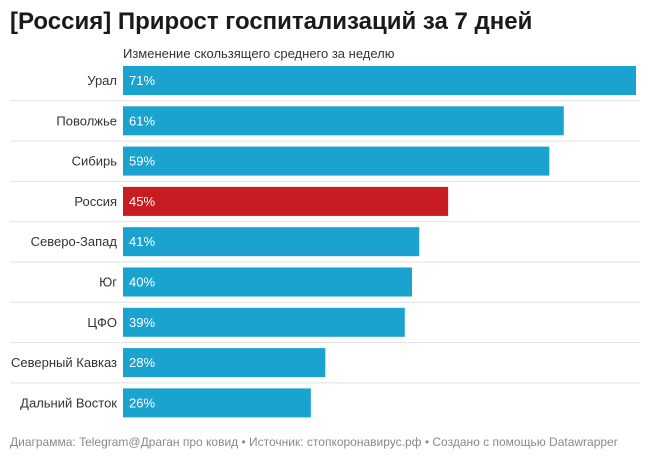  Describe the element at coordinates (102, 322) in the screenshot. I see `category-label: ЦФО` at that location.